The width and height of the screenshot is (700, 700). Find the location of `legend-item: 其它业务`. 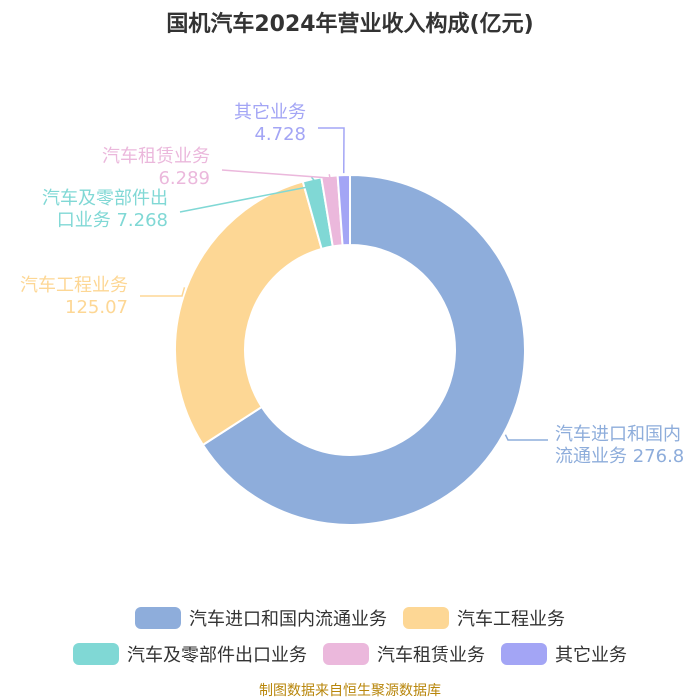

legend-item: 其它业务 is located at coordinates (564, 654).